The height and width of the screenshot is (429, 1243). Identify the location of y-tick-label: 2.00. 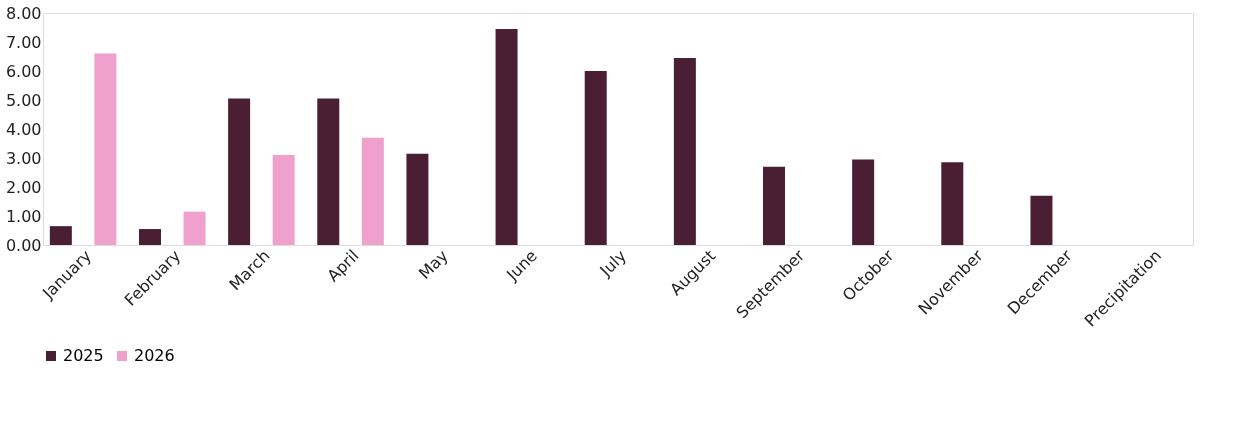
(23, 187).